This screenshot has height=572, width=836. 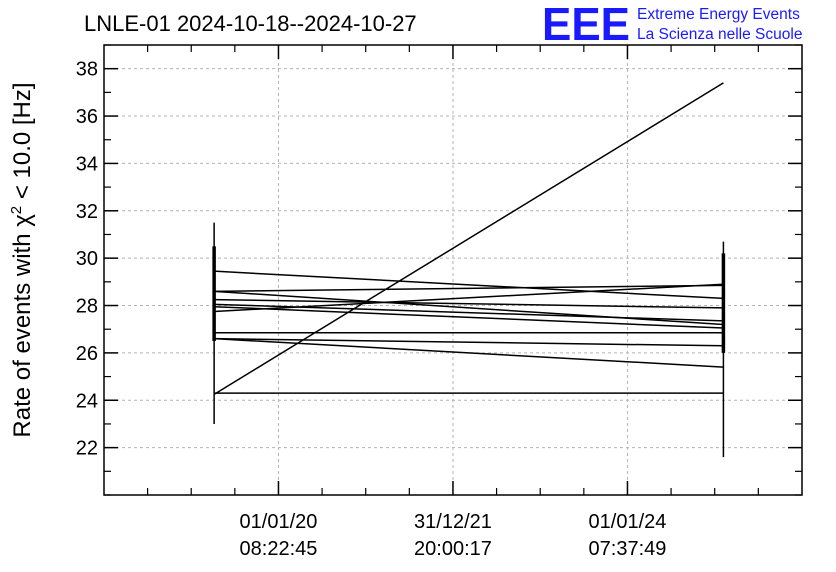 What do you see at coordinates (87, 164) in the screenshot?
I see `y-tick-label: 34` at bounding box center [87, 164].